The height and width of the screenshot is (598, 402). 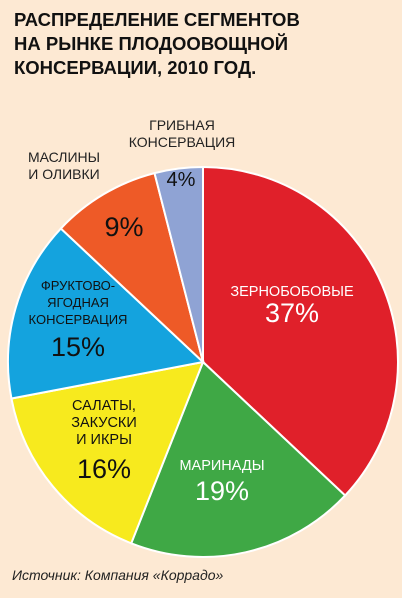 I want to click on slice-label: ЗЕРНОБОБОВЫЕ, so click(x=292, y=292).